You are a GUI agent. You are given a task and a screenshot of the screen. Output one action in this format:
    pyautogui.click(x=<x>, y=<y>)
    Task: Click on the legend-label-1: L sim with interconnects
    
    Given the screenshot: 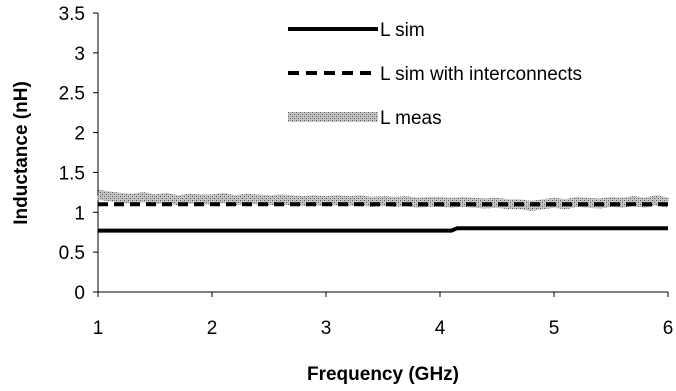 What is the action you would take?
    pyautogui.click(x=481, y=74)
    